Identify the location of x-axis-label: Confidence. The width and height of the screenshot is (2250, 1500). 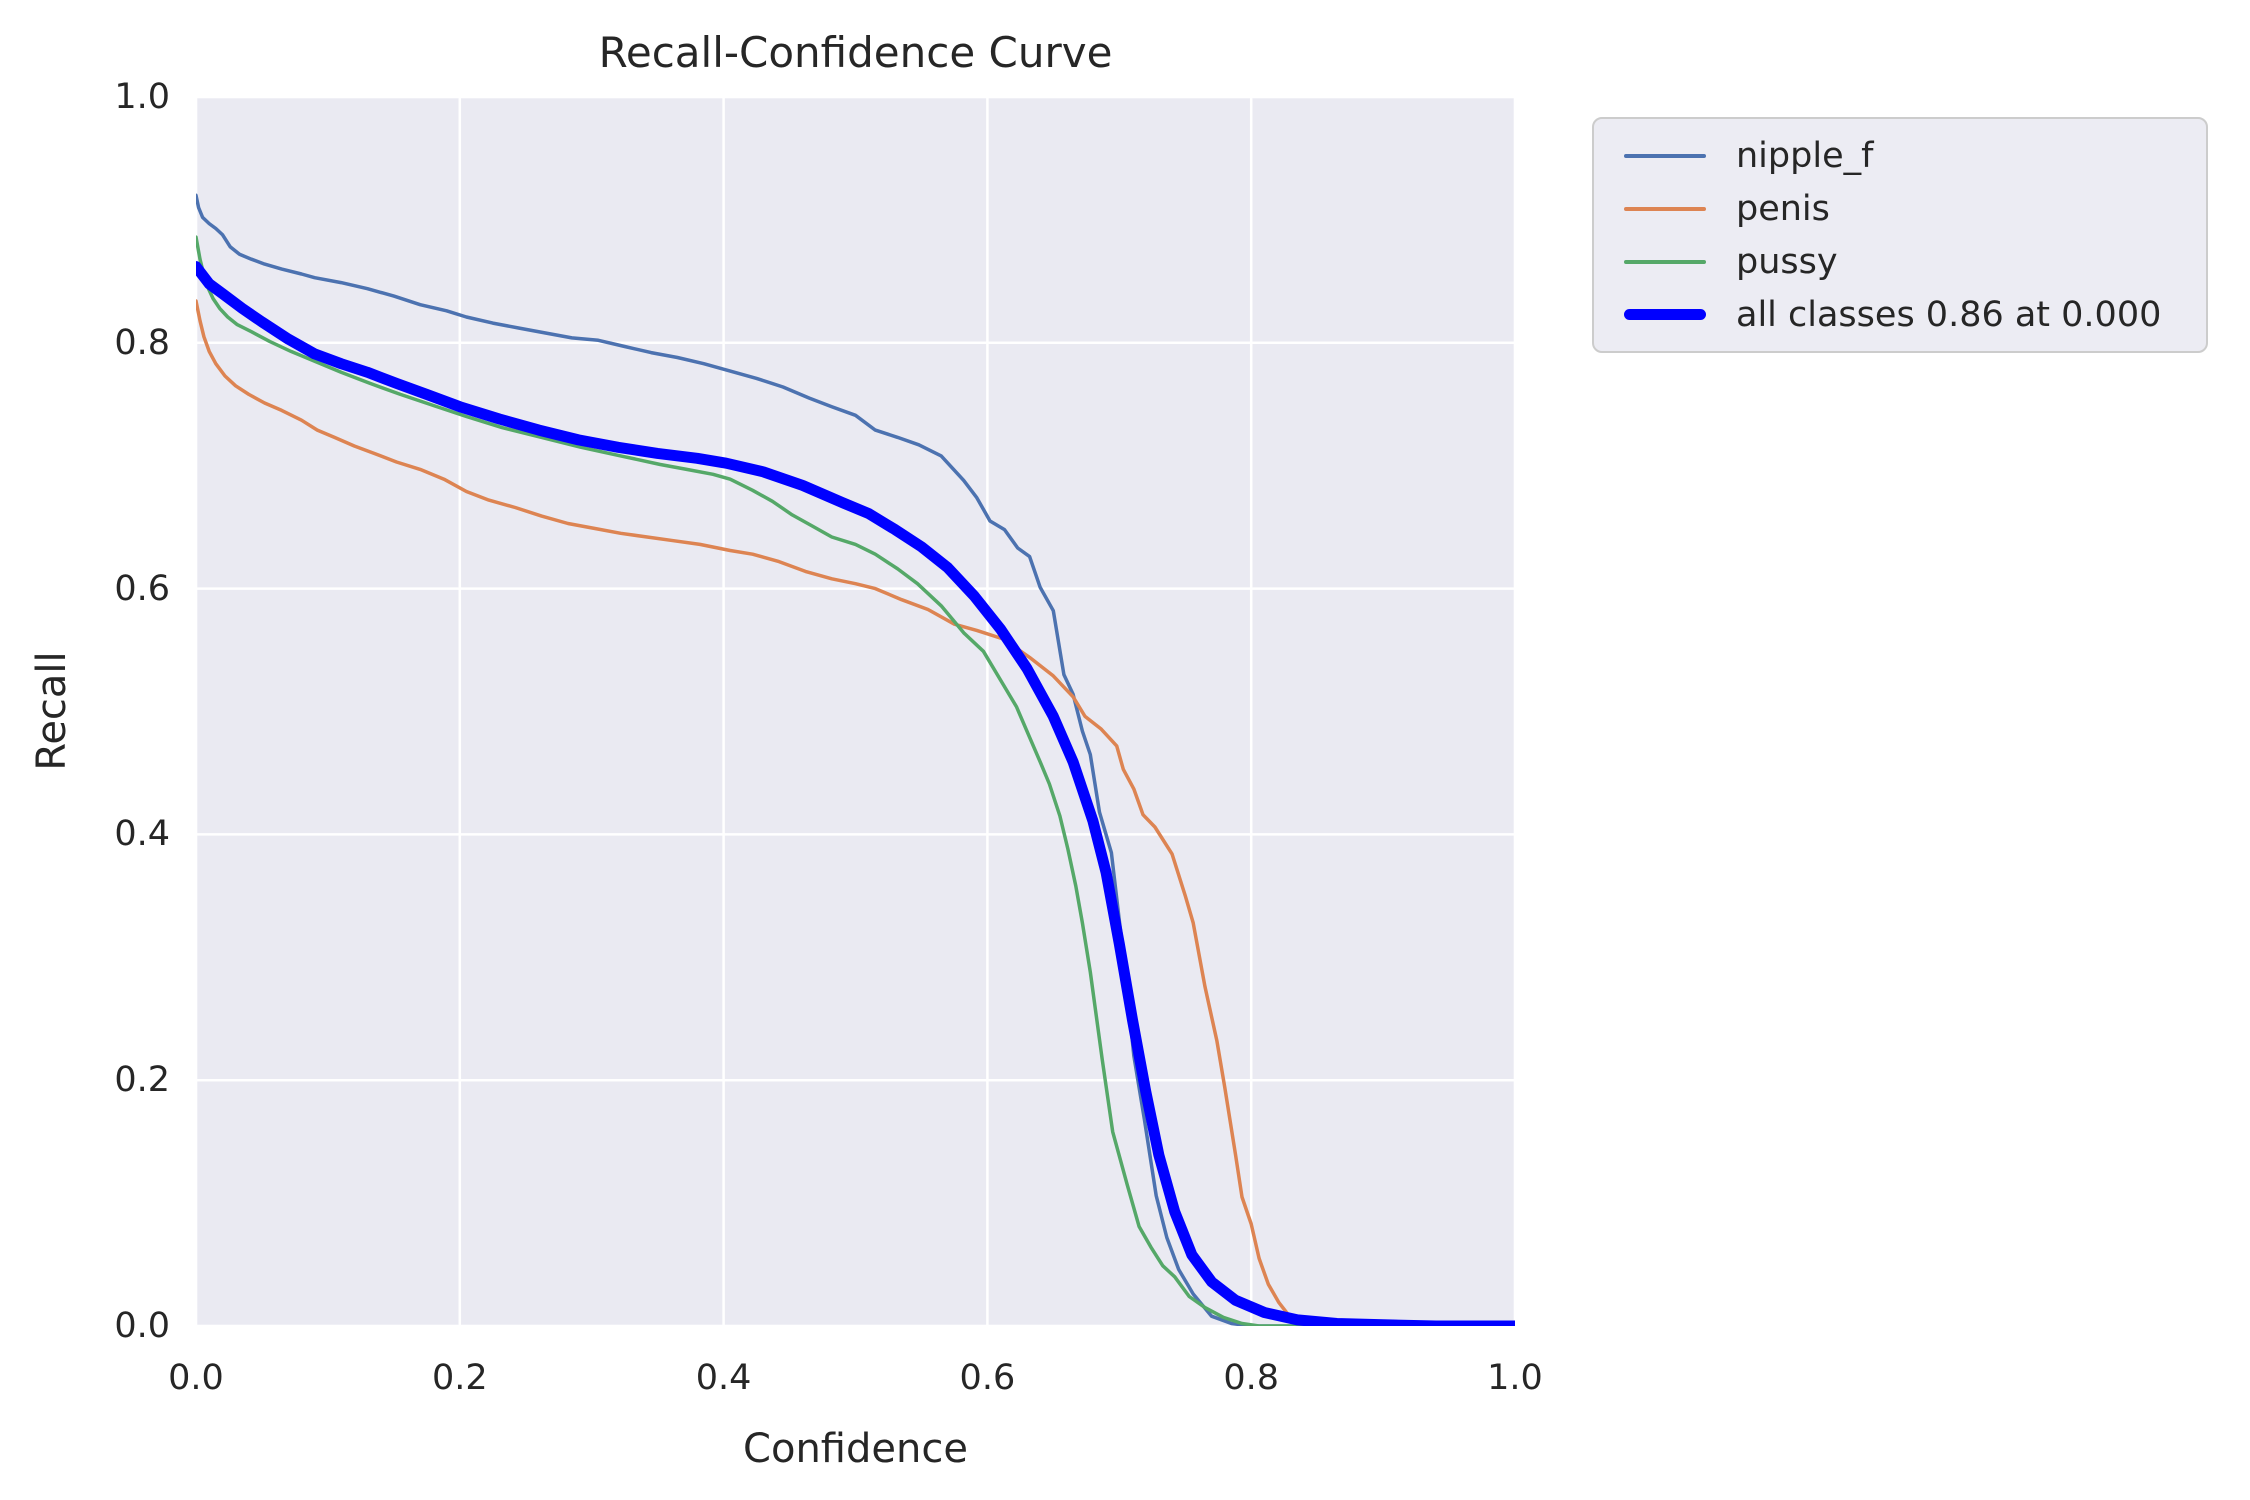
(855, 1449).